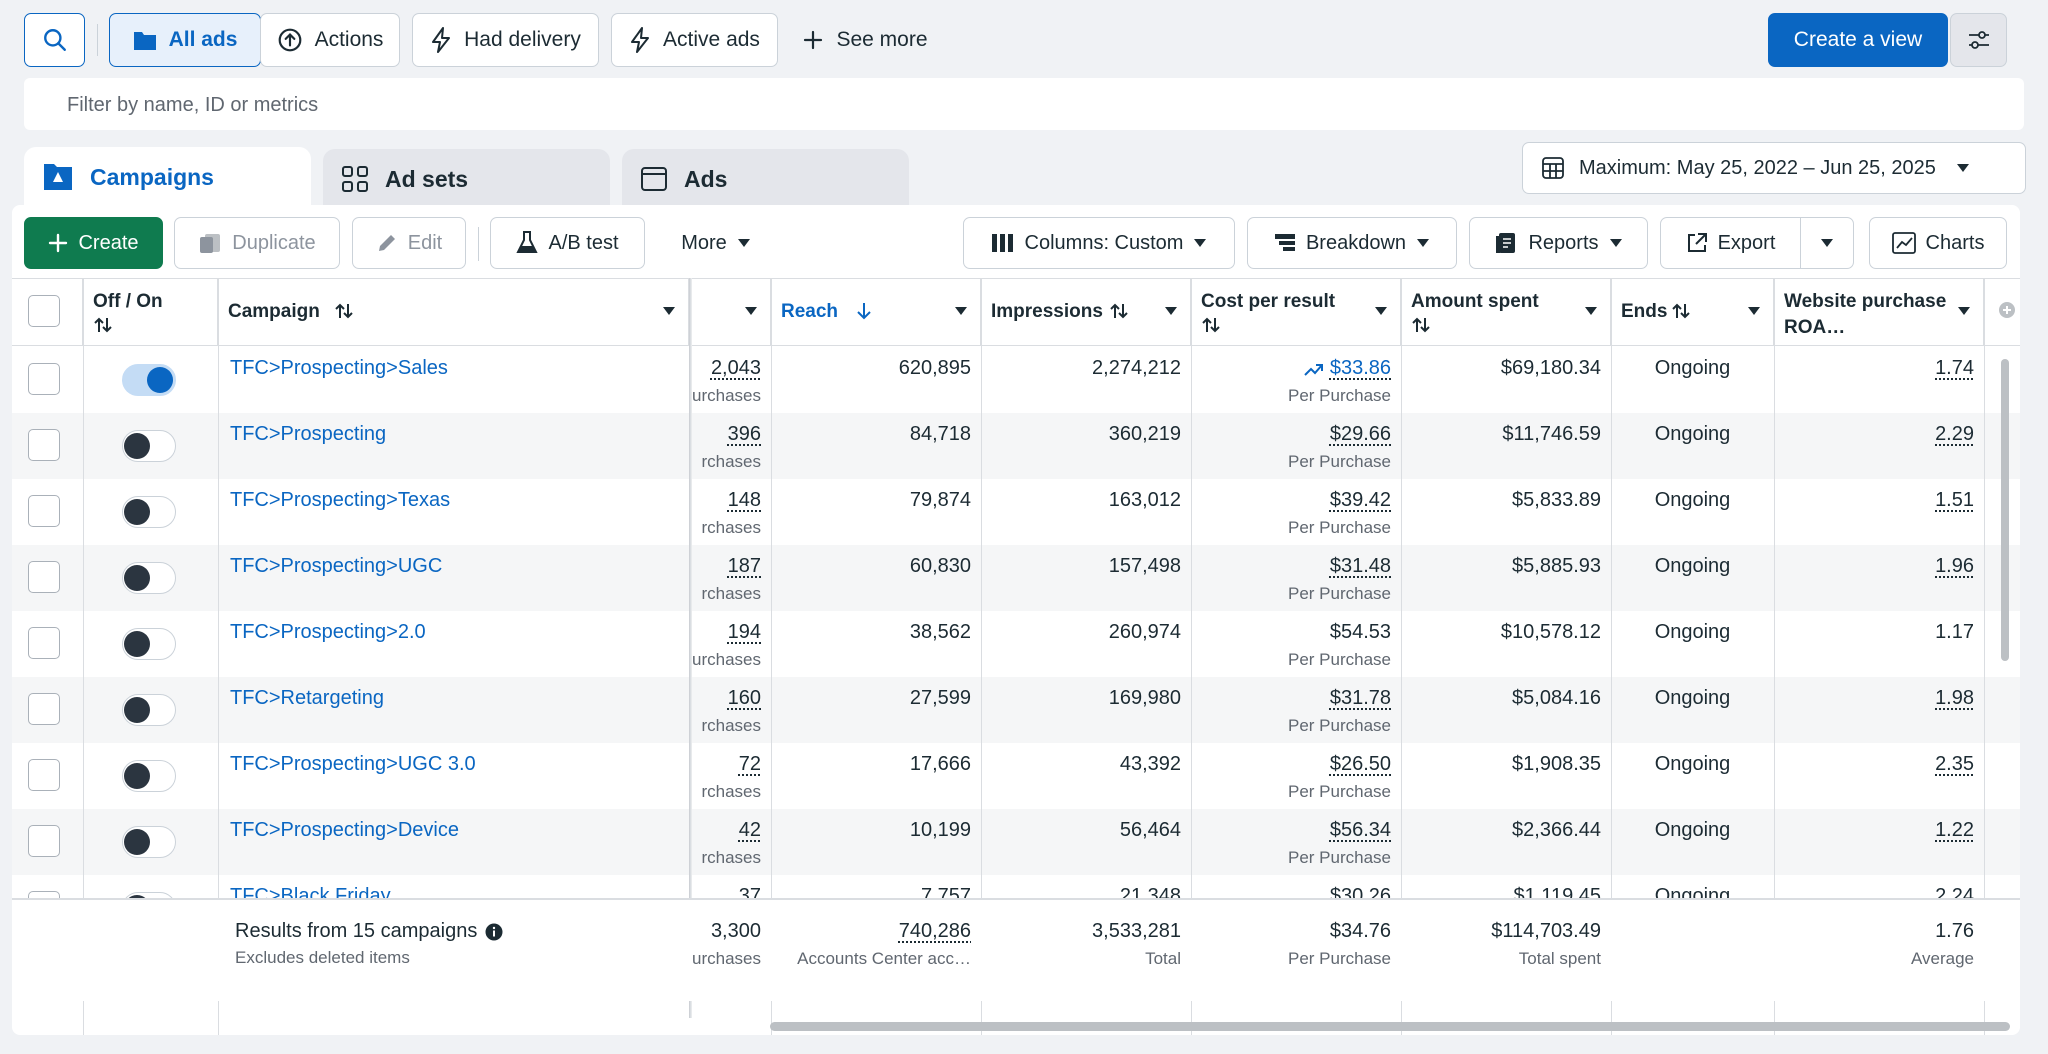 This screenshot has width=2048, height=1054. What do you see at coordinates (749, 830) in the screenshot?
I see `results-value: 42` at bounding box center [749, 830].